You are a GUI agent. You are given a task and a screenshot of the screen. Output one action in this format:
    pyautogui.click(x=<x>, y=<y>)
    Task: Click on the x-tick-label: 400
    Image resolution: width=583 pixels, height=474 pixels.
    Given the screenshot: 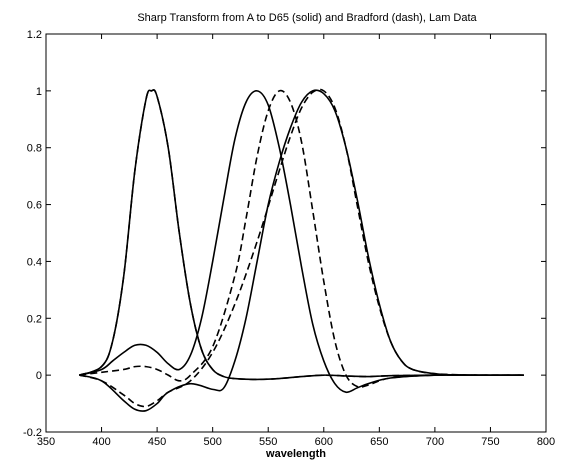 What is the action you would take?
    pyautogui.click(x=101, y=442)
    